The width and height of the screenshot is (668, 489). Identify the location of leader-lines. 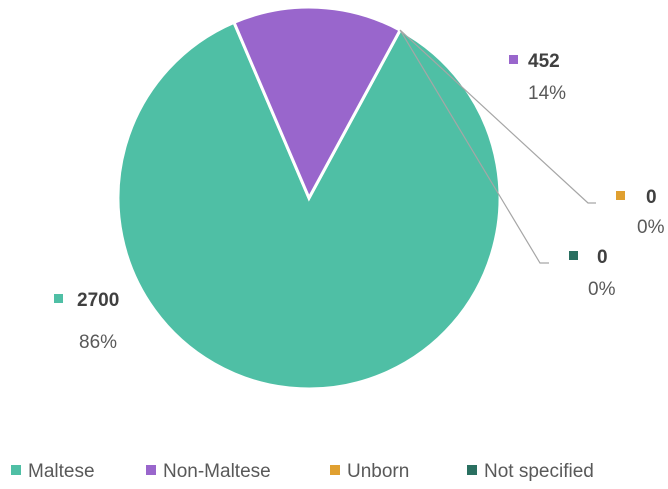
(497, 146).